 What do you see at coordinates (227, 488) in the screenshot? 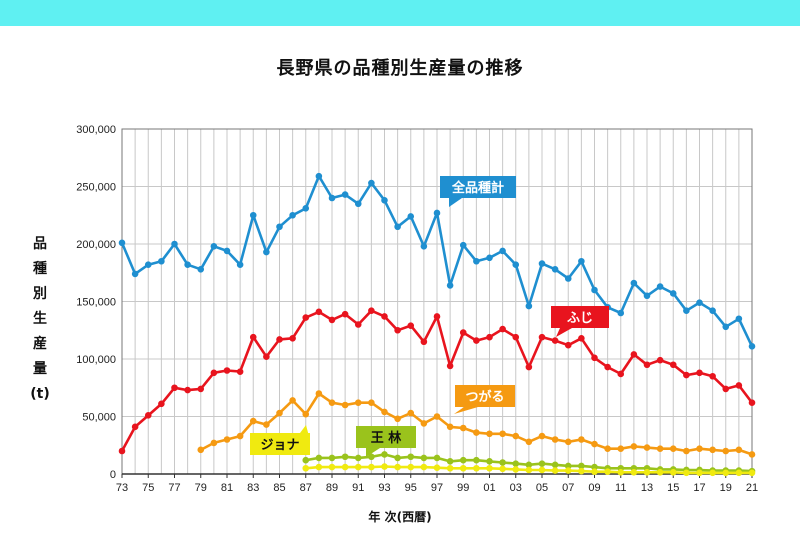
I see `x-tick-label: 81` at bounding box center [227, 488].